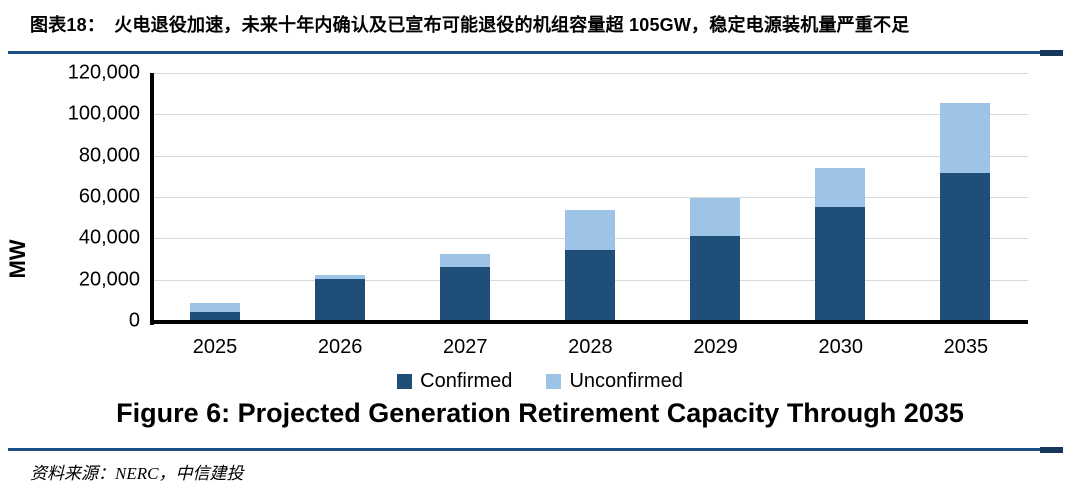 This screenshot has width=1080, height=489. What do you see at coordinates (840, 347) in the screenshot?
I see `x-tick-label-2030: 2030` at bounding box center [840, 347].